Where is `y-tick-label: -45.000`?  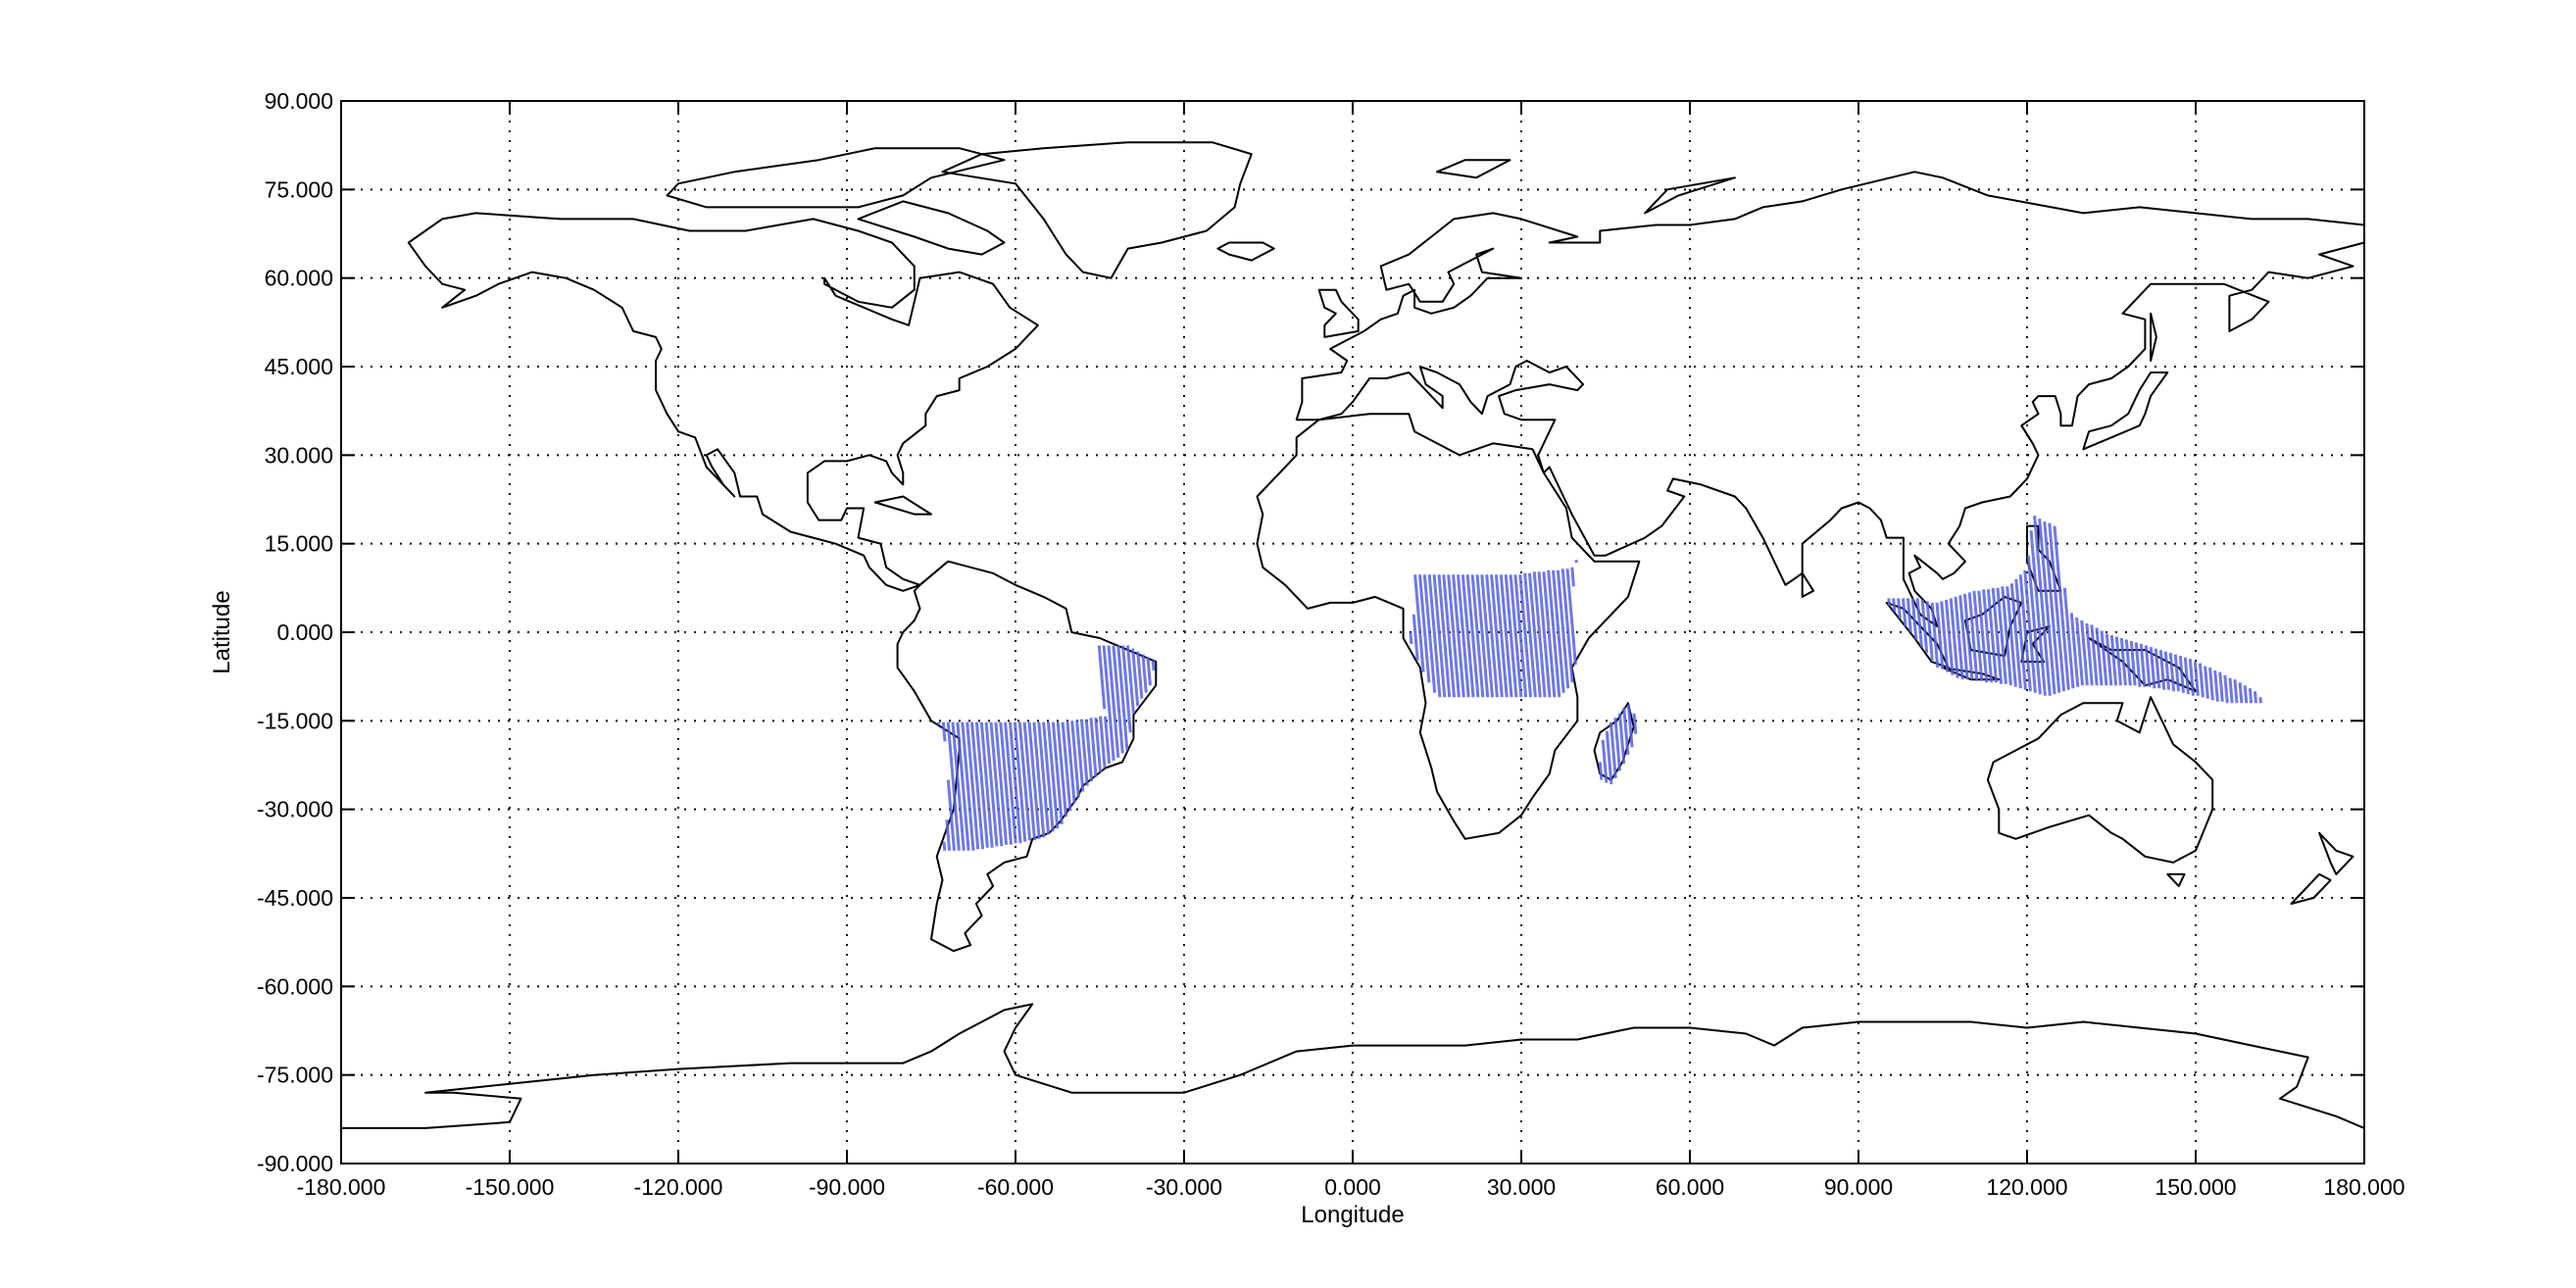 y-tick-label: -45.000 is located at coordinates (295, 898).